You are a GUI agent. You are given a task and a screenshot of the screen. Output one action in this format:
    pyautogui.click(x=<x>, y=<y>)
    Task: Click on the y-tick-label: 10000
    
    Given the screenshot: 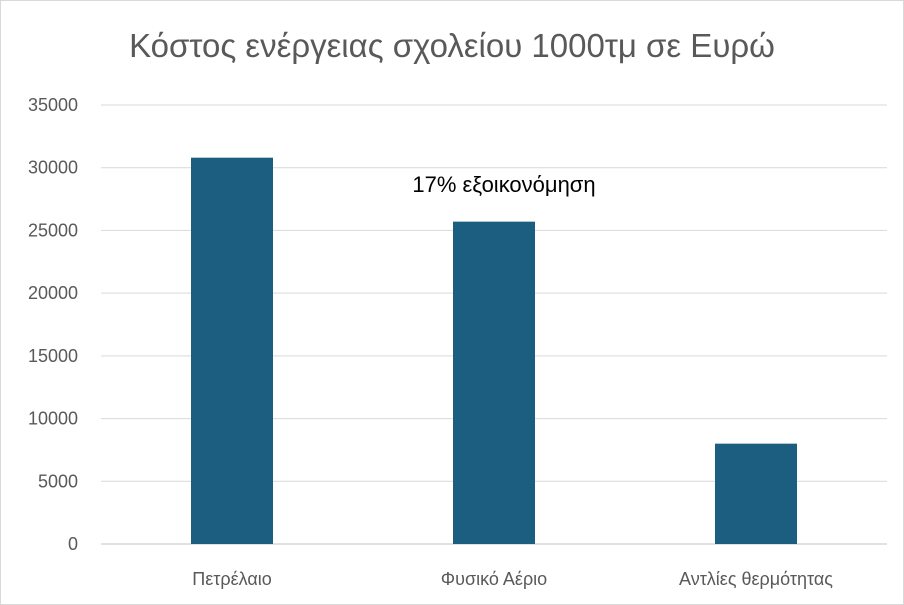 What is the action you would take?
    pyautogui.click(x=53, y=419)
    